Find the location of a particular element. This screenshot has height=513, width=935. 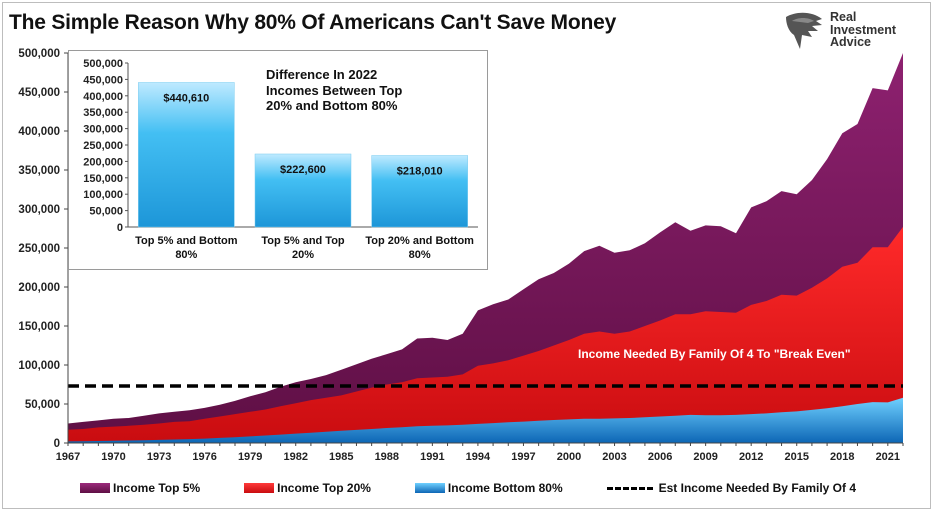

x-tick-label: 1997 is located at coordinates (523, 457).